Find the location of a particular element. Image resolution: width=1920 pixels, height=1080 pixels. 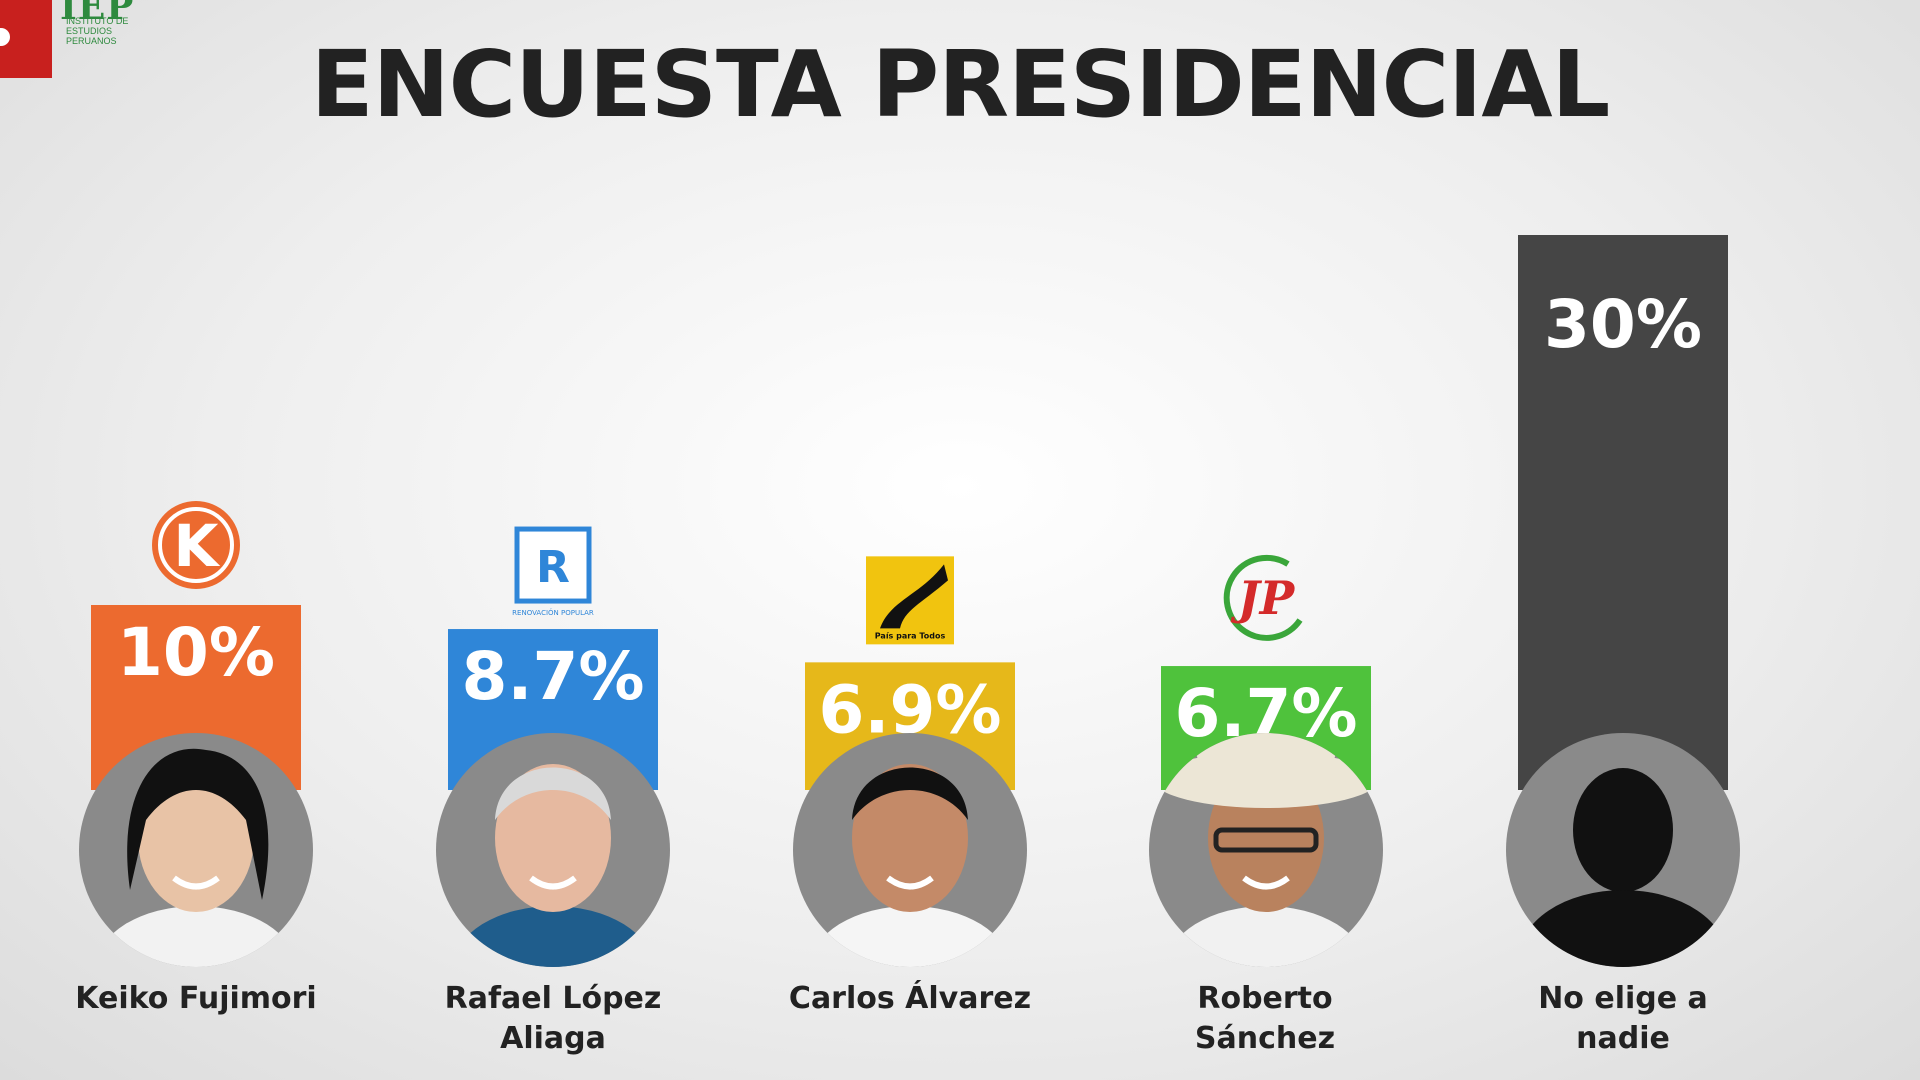

fuerza-popular-logo-ring is located at coordinates (196, 545).